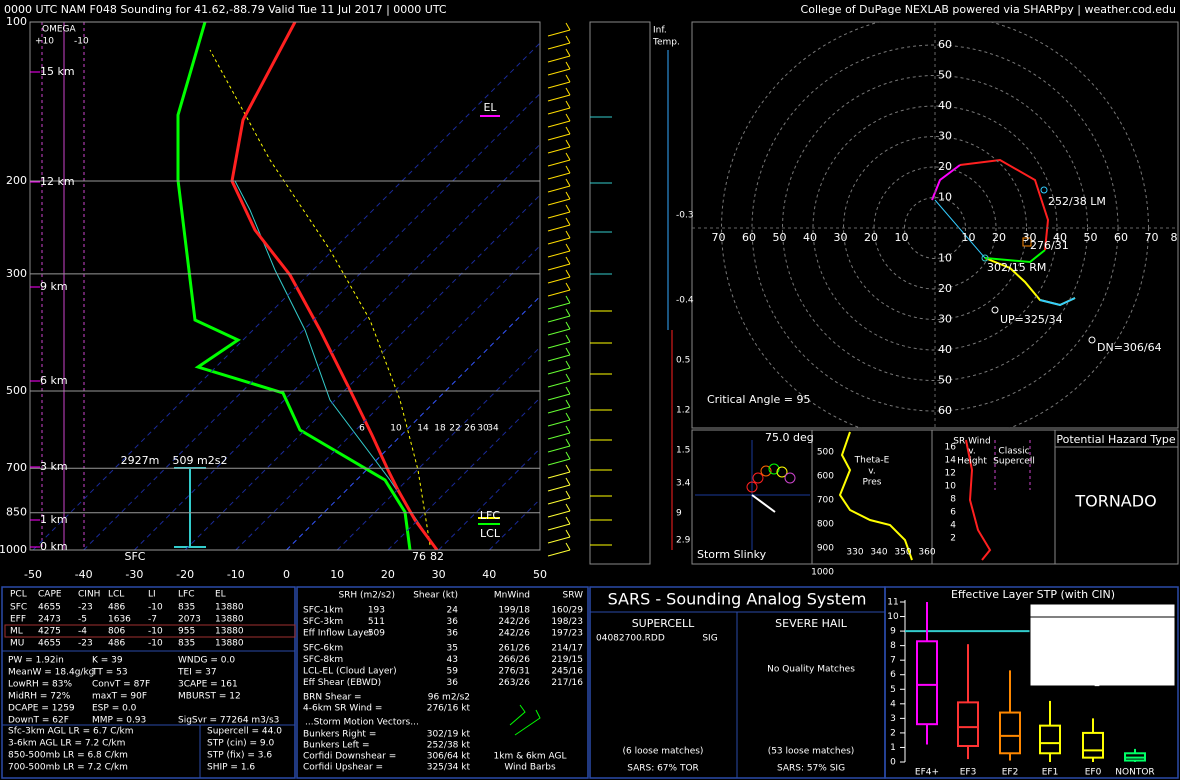  Describe the element at coordinates (439, 574) in the screenshot. I see `x-tick-label: 30` at that location.